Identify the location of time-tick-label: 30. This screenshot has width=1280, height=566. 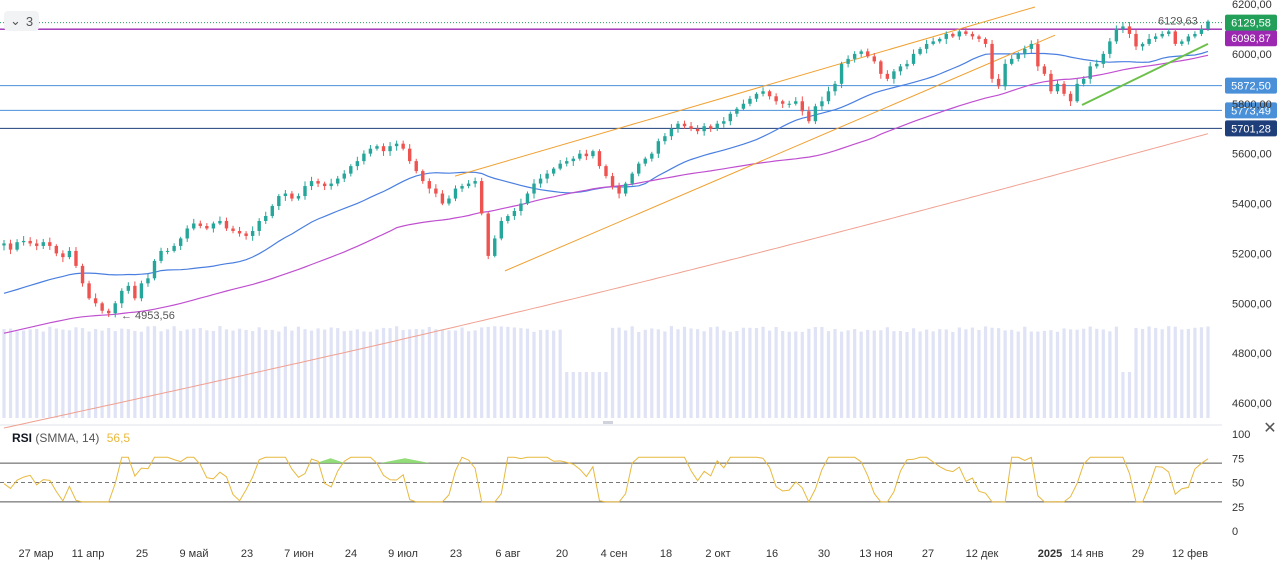
(824, 554).